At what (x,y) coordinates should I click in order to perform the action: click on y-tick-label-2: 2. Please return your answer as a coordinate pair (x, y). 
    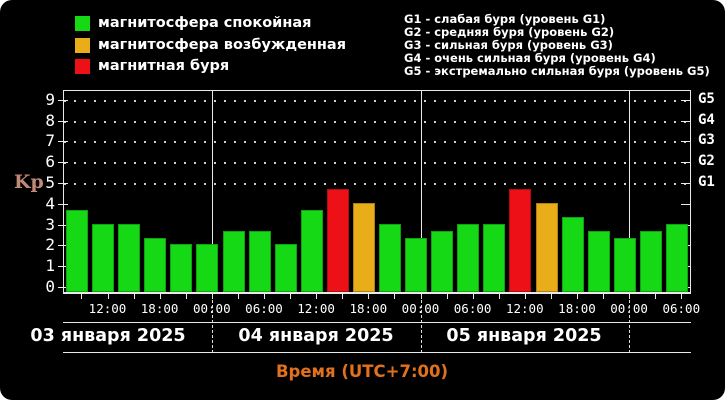
    Looking at the image, I should click on (50, 245).